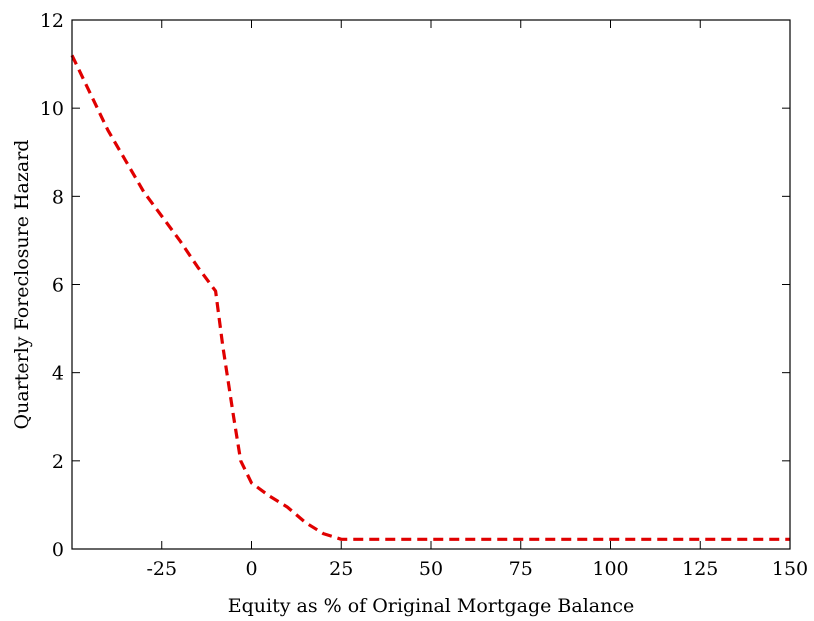 Image resolution: width=814 pixels, height=621 pixels. Describe the element at coordinates (521, 569) in the screenshot. I see `x-tick-label: 75` at that location.